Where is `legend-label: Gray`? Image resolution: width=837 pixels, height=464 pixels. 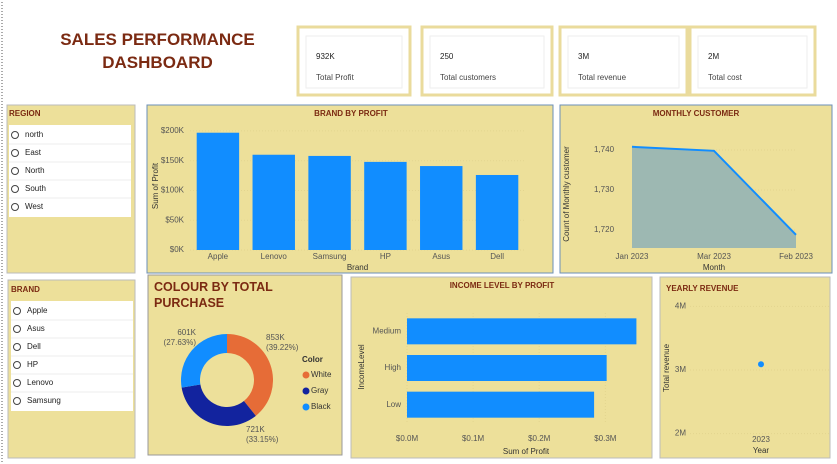 legend-label: Gray is located at coordinates (319, 390).